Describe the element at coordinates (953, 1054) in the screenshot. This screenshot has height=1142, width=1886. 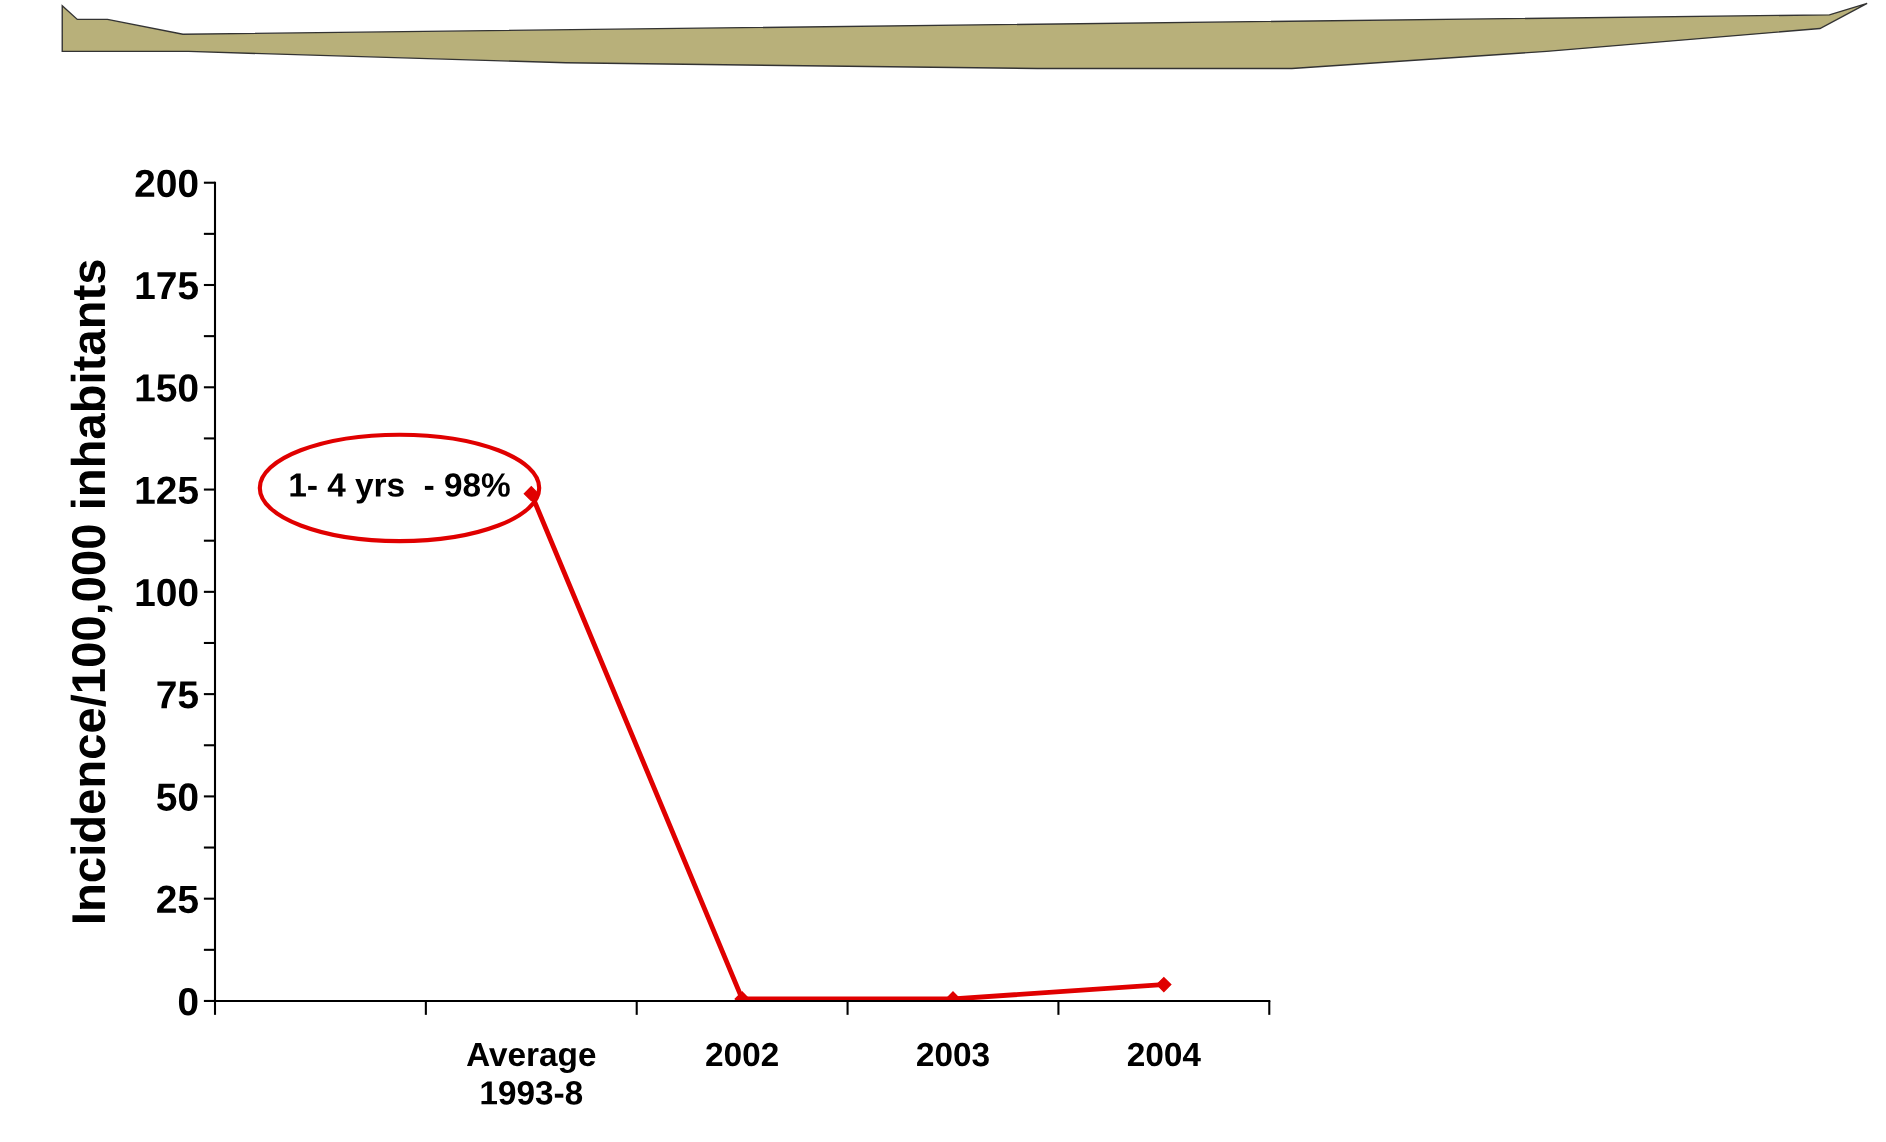
I see `x-tick-label: 2003` at that location.